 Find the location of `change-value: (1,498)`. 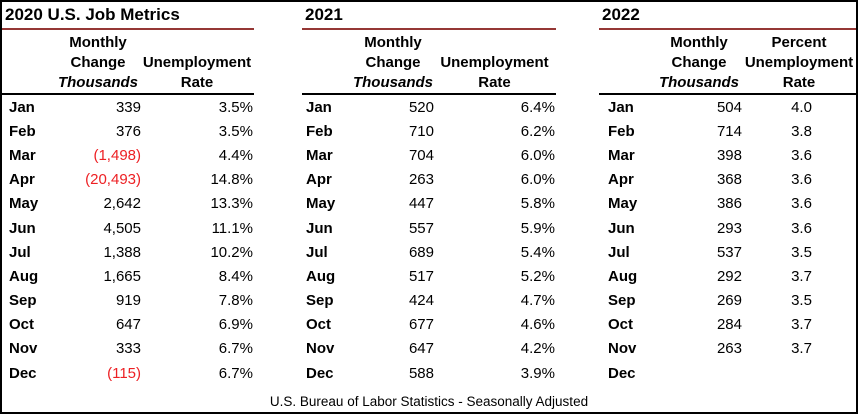

change-value: (1,498) is located at coordinates (117, 155).